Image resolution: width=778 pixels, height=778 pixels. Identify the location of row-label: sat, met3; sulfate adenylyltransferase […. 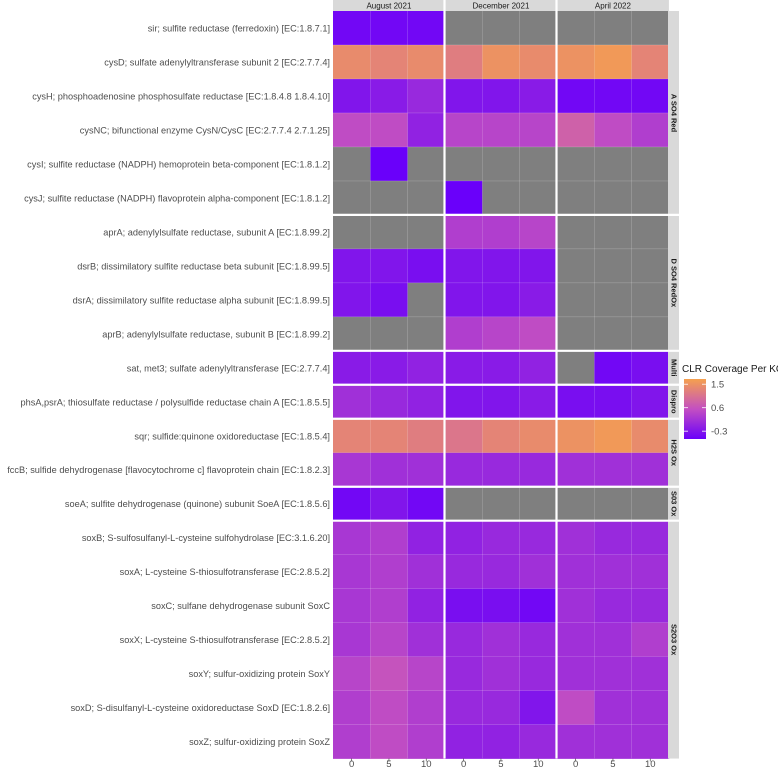
(228, 368).